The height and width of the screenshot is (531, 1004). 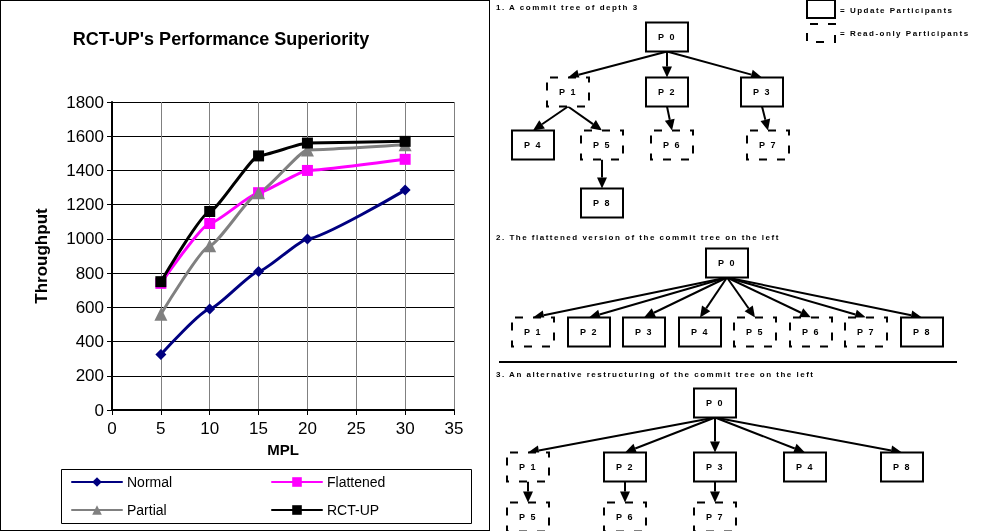 I want to click on text: = Read-only Participants, so click(x=905, y=33).